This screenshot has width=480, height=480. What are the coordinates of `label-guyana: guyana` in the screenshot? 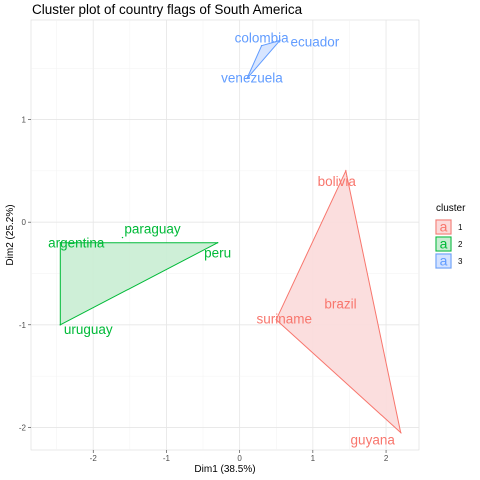 It's located at (373, 440).